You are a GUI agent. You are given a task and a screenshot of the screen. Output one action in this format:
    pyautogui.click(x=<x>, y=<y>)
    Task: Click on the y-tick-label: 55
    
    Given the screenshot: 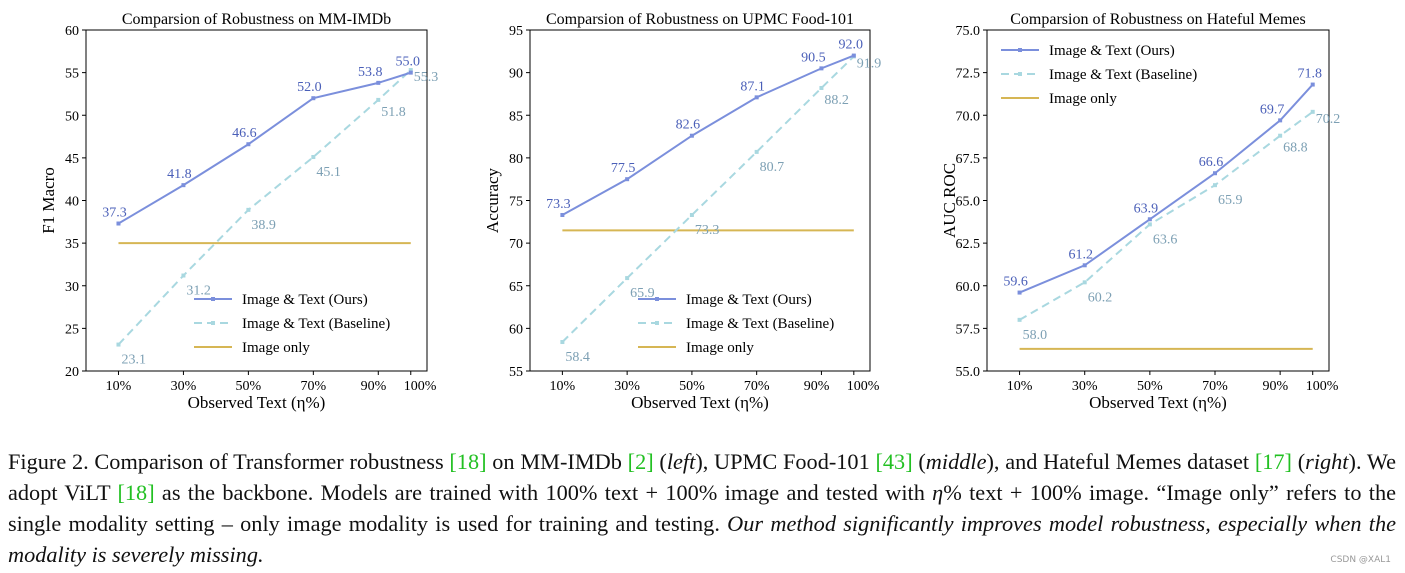 What is the action you would take?
    pyautogui.click(x=72, y=74)
    